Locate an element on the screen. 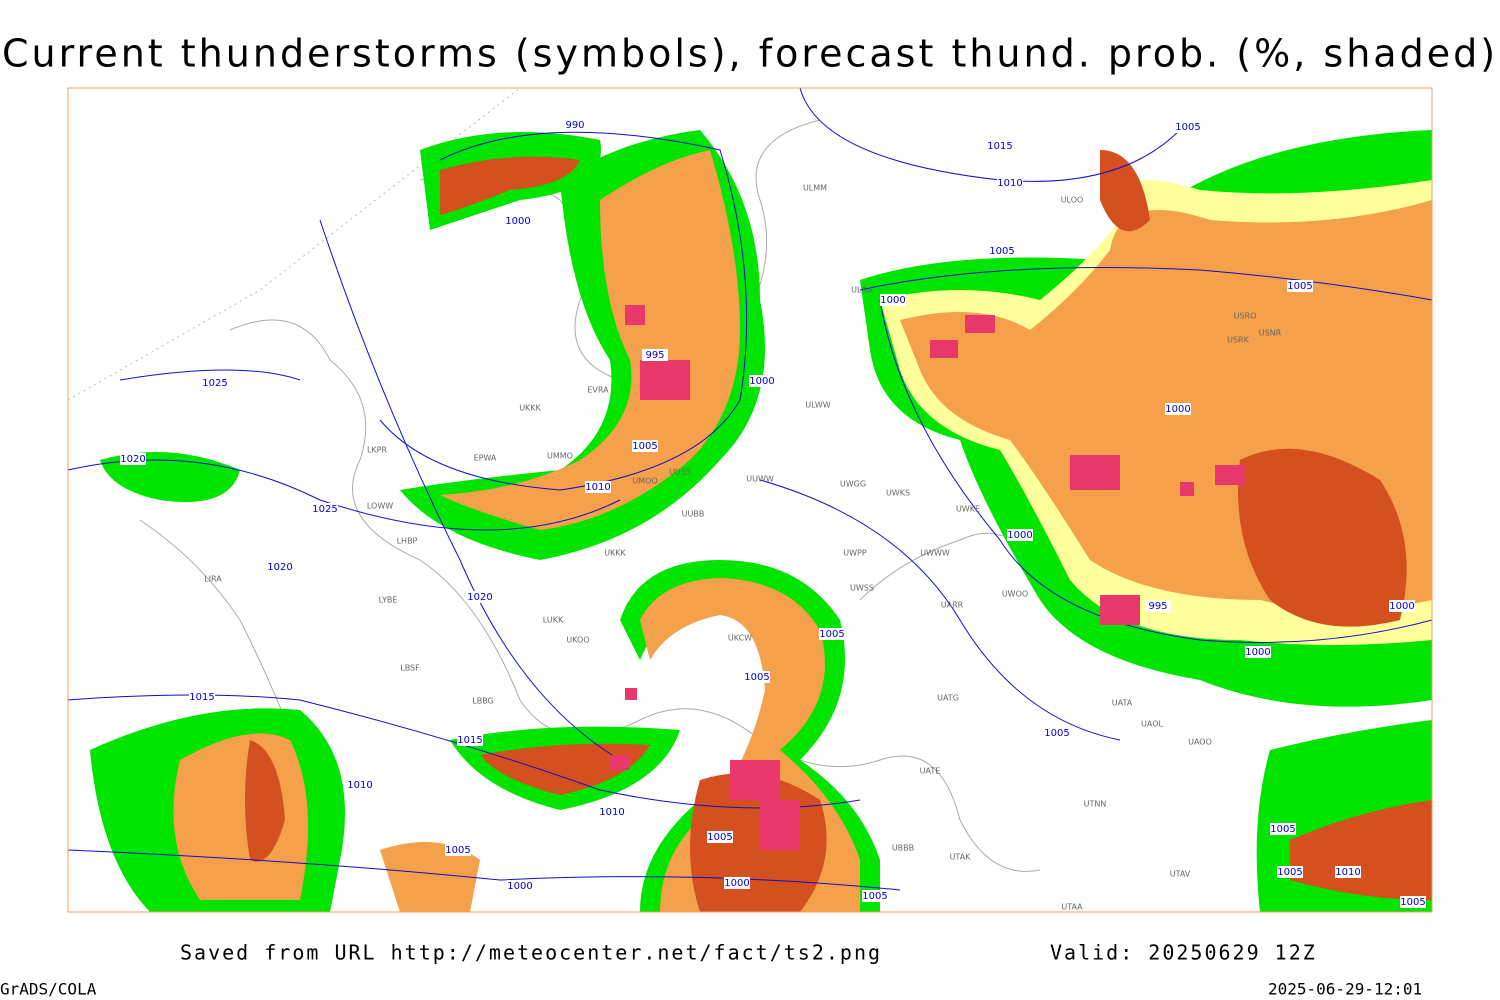  station-code: LBBG is located at coordinates (483, 701).